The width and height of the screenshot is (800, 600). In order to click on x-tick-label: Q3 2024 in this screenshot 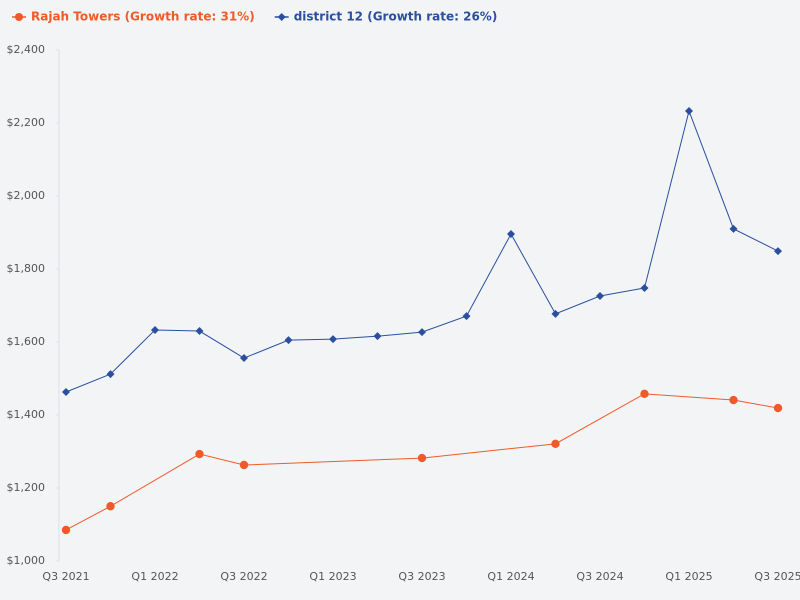, I will do `click(599, 576)`.